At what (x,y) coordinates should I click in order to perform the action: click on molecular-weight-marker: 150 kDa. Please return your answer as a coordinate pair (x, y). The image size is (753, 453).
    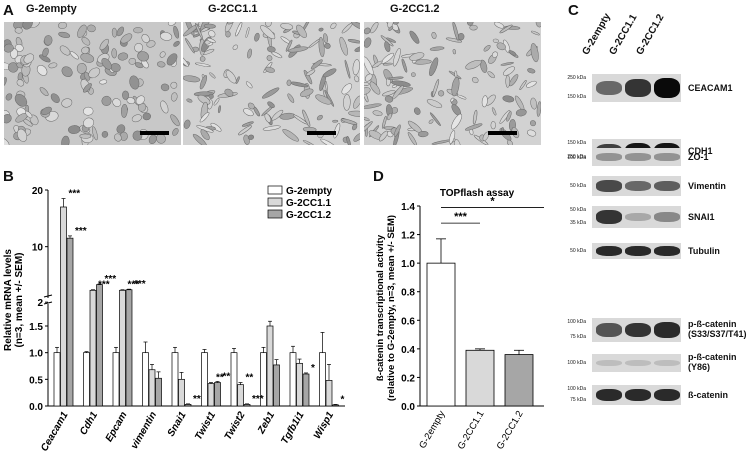
    Looking at the image, I should click on (576, 143).